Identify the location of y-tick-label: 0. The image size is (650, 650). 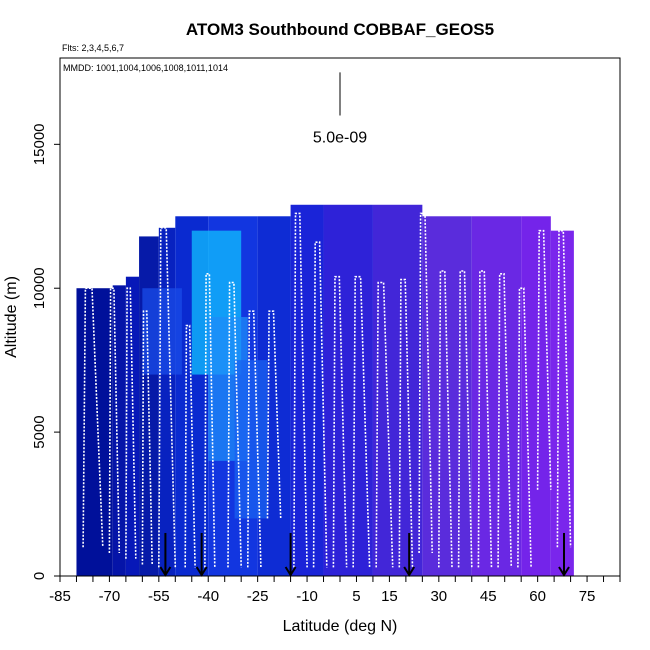
(39, 576).